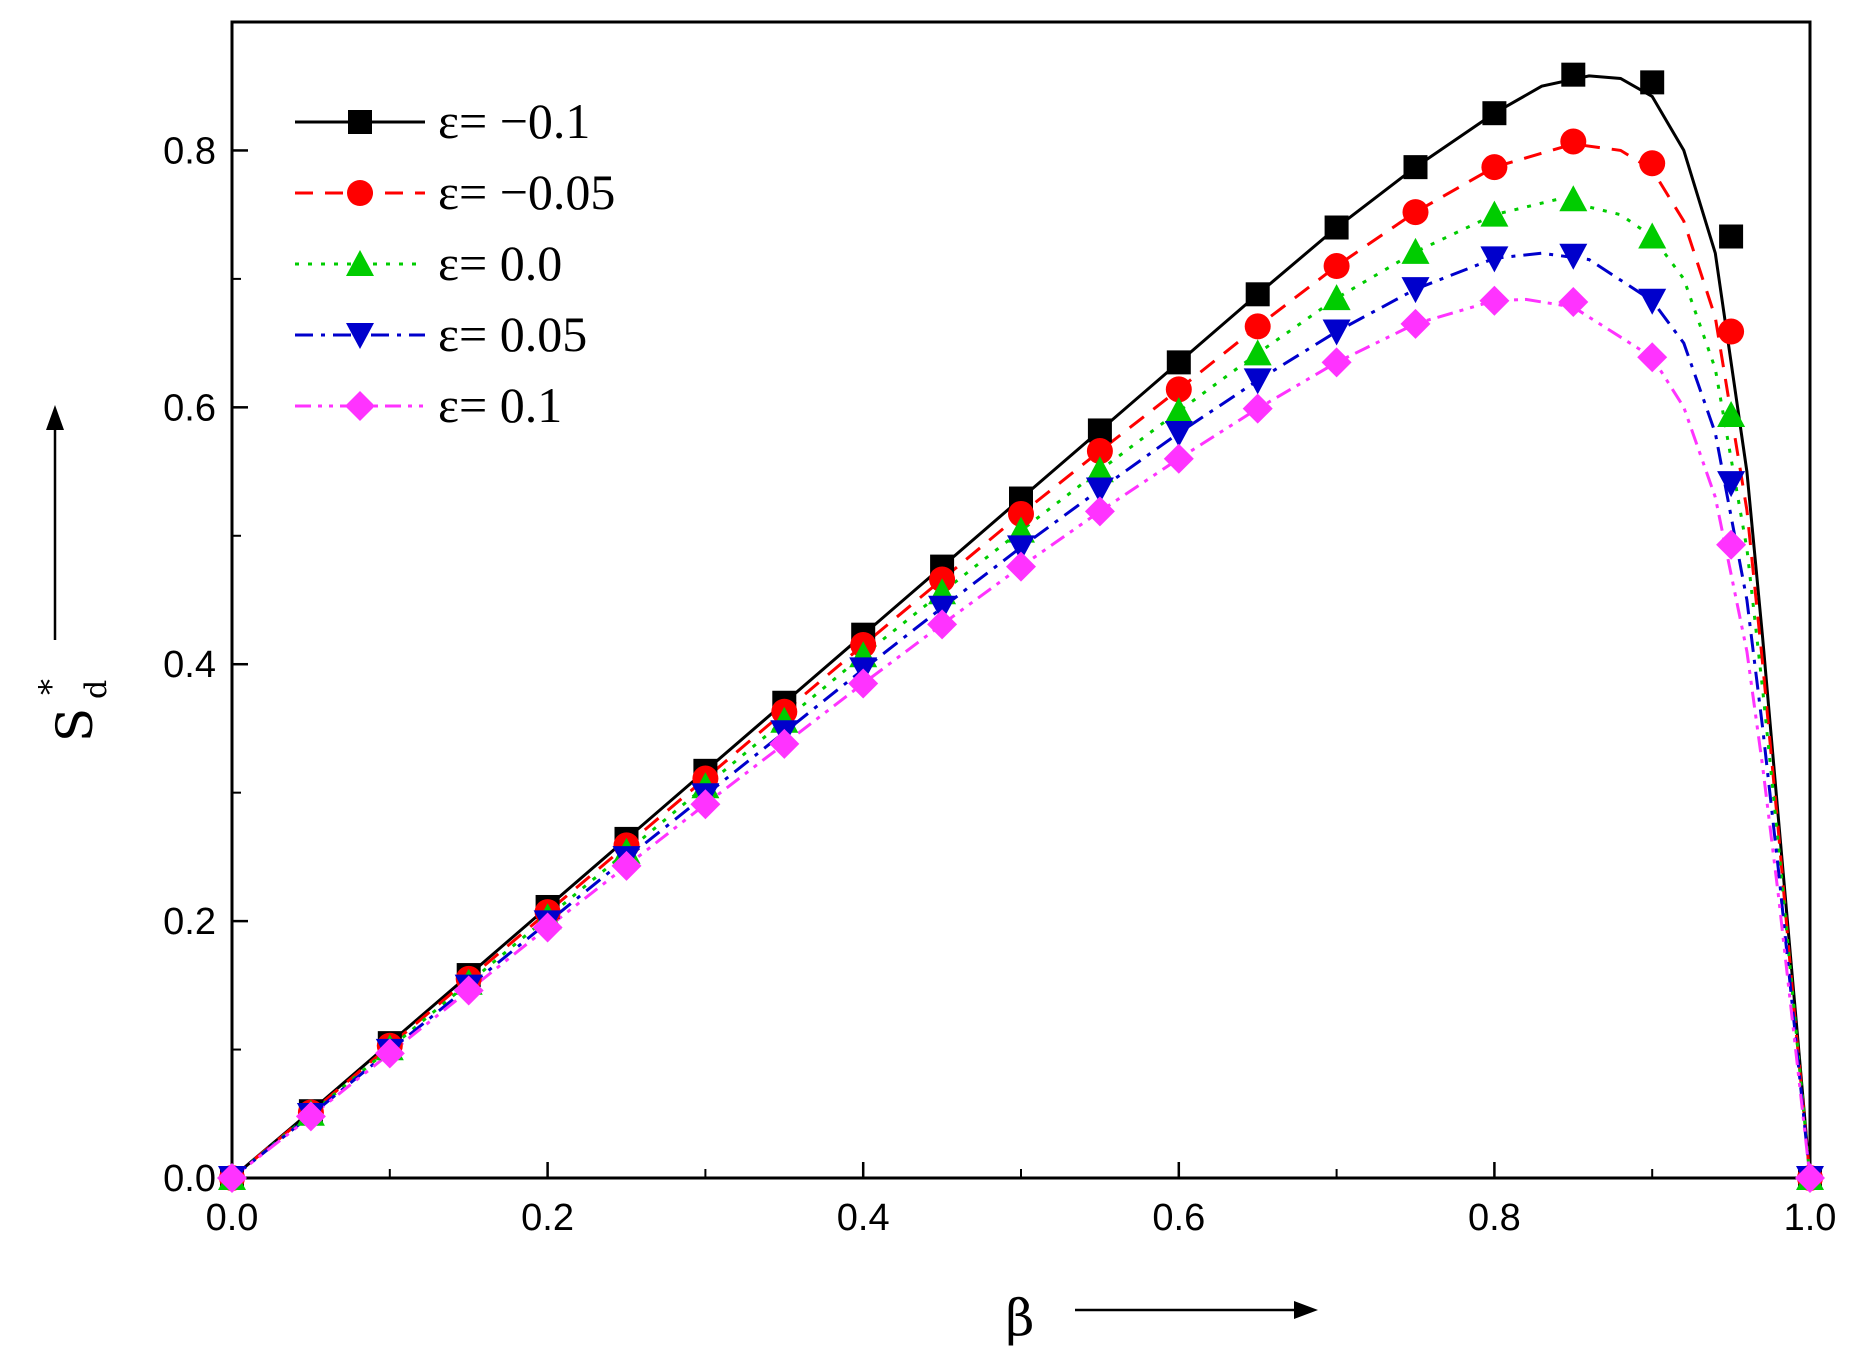  Describe the element at coordinates (500, 405) in the screenshot. I see `legend-label-4: ε= 0.1` at that location.